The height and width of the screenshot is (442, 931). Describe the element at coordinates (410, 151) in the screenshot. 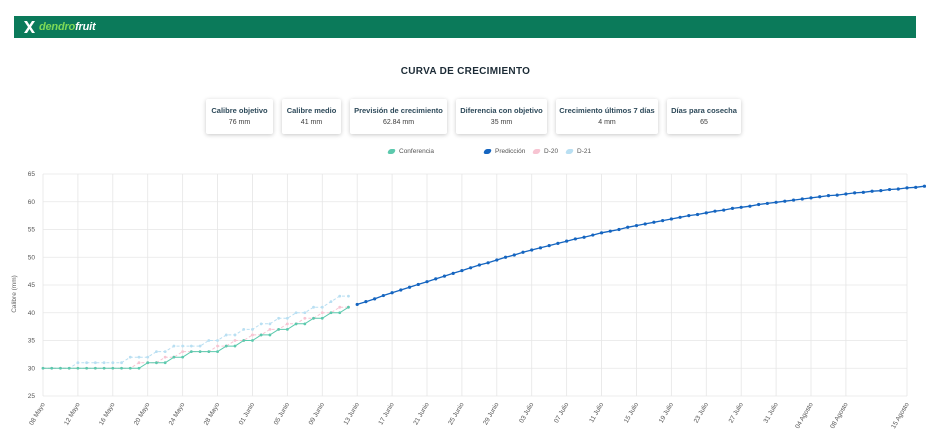

I see `legend-item-conferencia: Conferencia` at that location.